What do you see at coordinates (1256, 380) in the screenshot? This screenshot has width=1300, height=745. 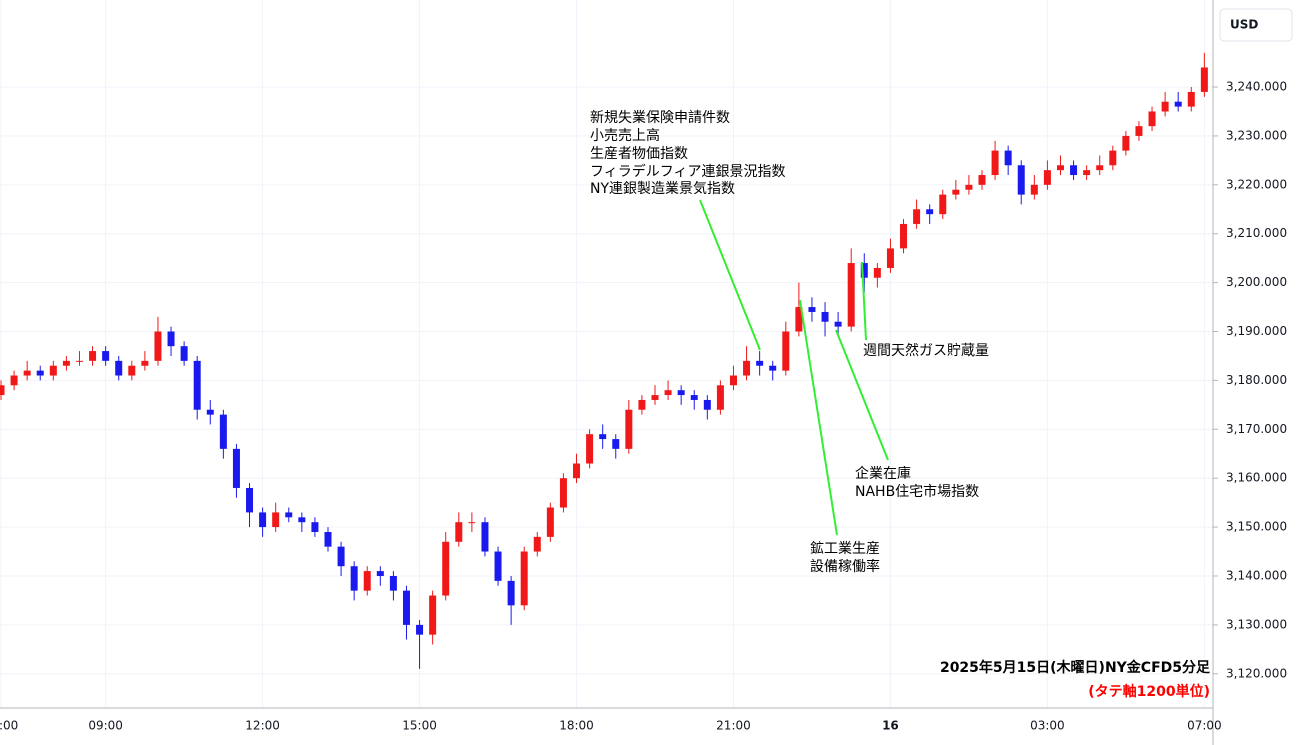 I see `y-tick-label: 3,180.000` at bounding box center [1256, 380].